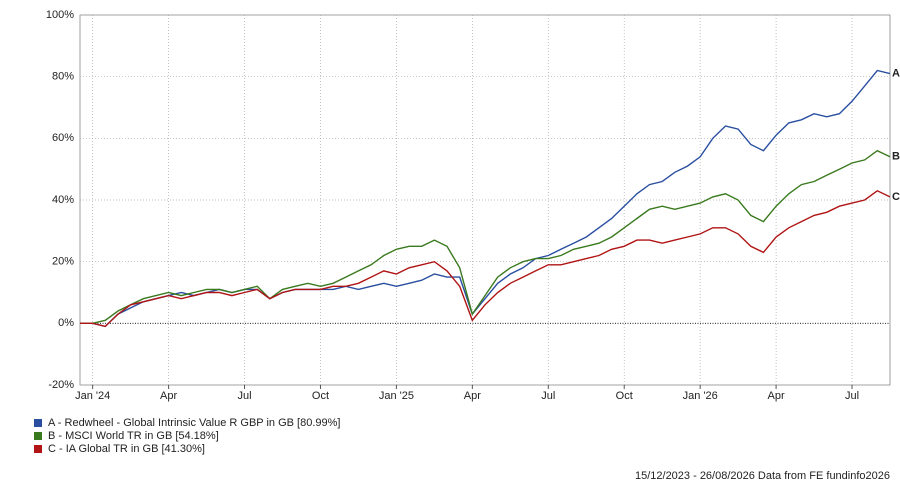 This screenshot has height=484, width=900. I want to click on series-end-label: C, so click(896, 197).